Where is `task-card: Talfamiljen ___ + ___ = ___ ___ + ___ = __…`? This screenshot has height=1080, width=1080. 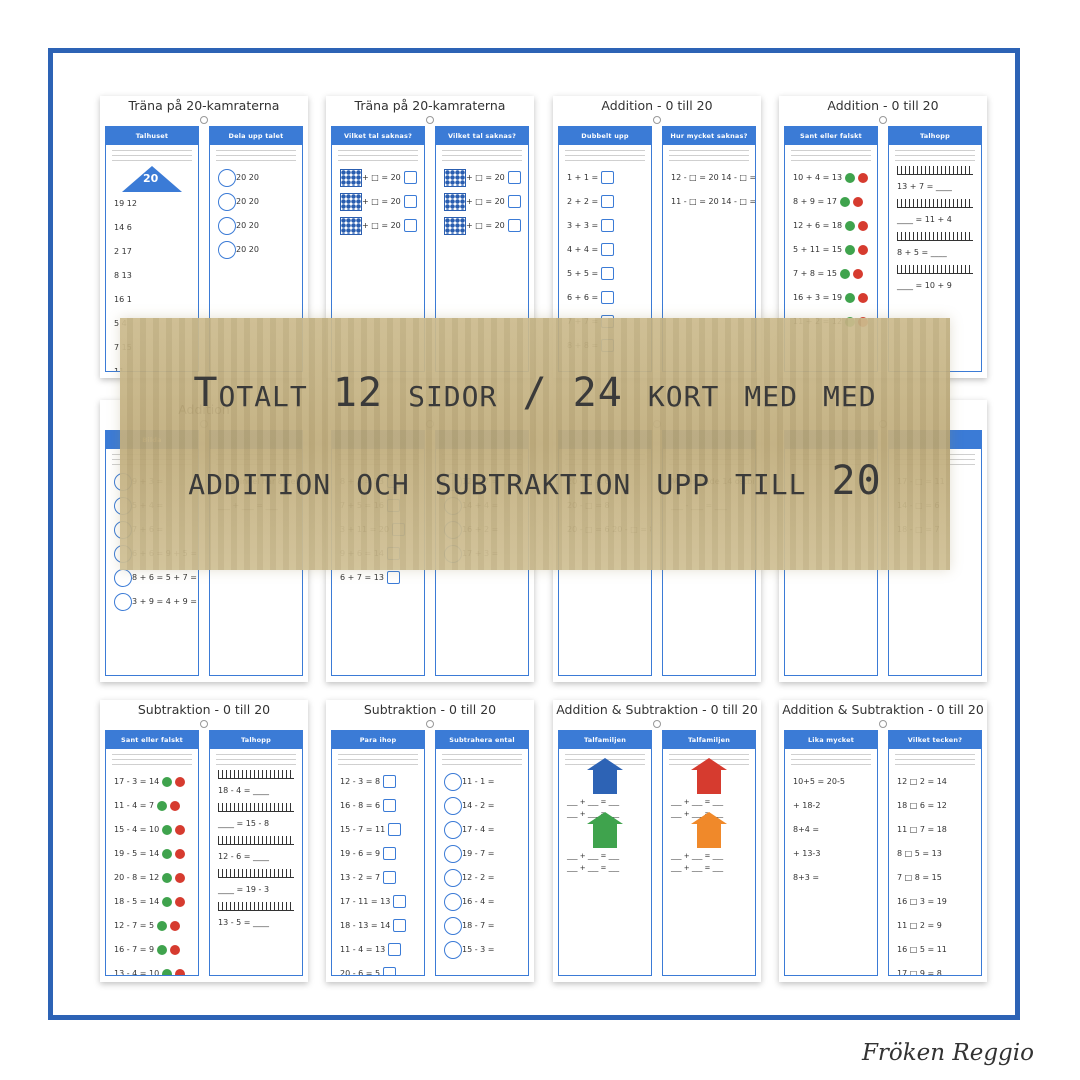
task-card: Talfamiljen ___ + ___ = ___ ___ + ___ = __… is located at coordinates (605, 853).